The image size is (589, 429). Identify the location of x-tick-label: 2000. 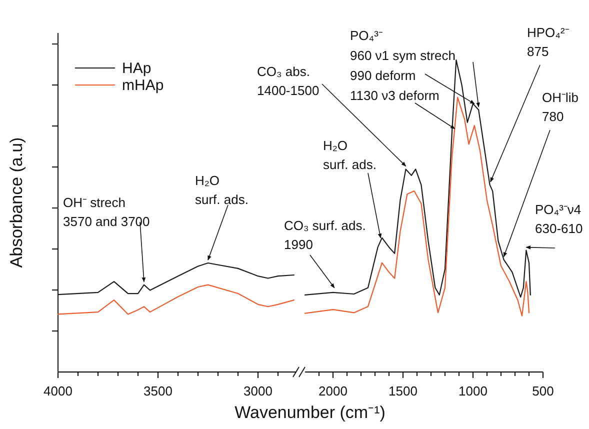
(333, 390).